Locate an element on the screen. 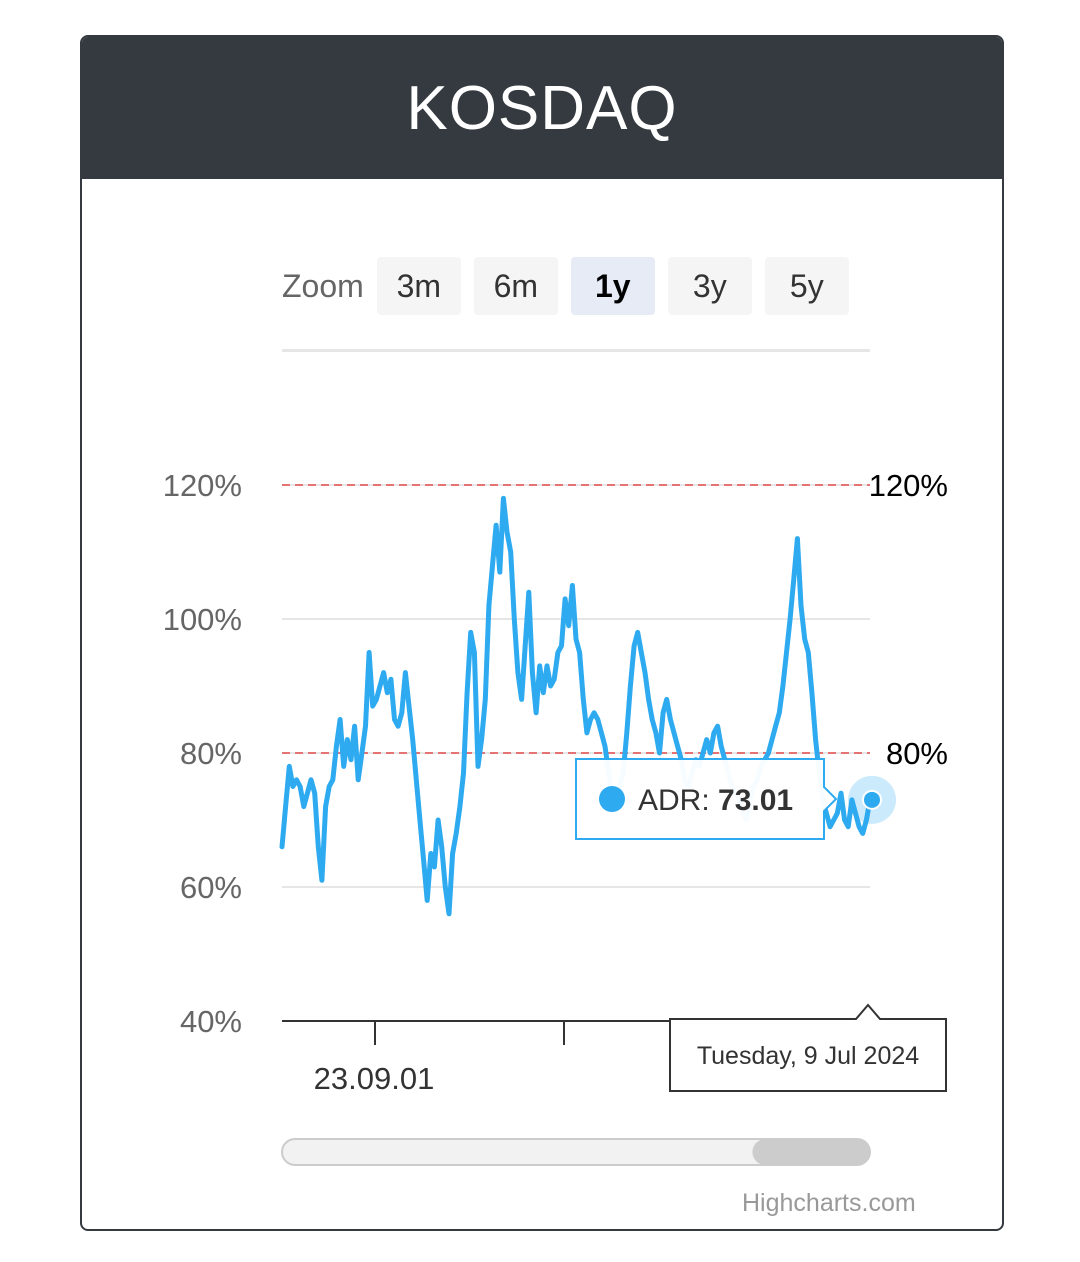  date-label-box is located at coordinates (808, 1047).